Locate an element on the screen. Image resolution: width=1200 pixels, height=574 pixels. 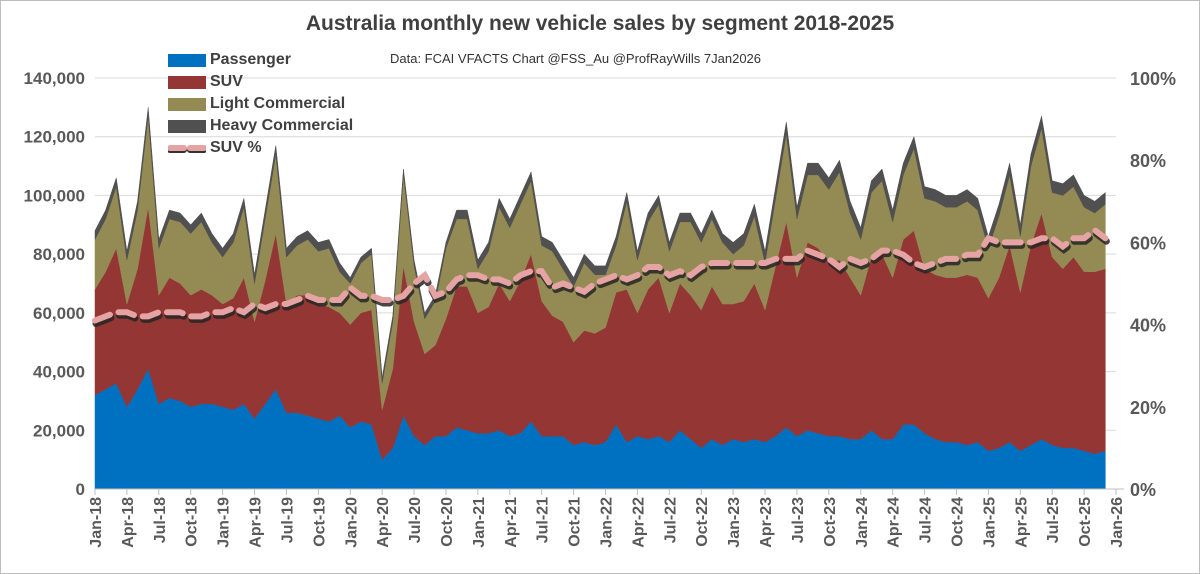
y2-tick-label: 40% is located at coordinates (1148, 326).